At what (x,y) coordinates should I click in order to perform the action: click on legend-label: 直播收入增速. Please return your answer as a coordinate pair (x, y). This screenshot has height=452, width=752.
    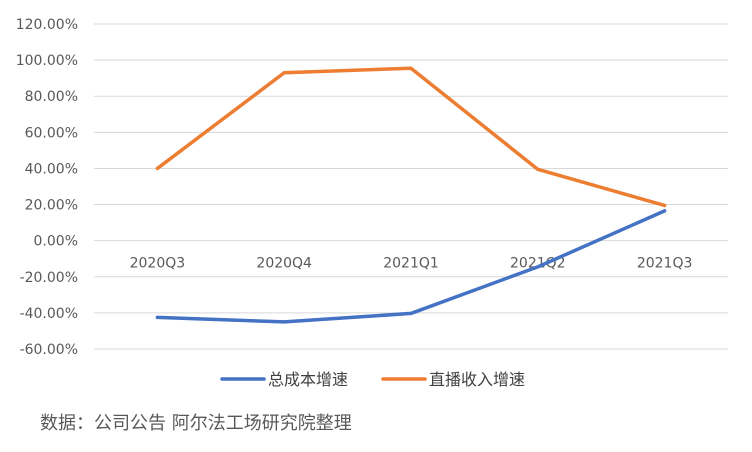
    Looking at the image, I should click on (477, 379).